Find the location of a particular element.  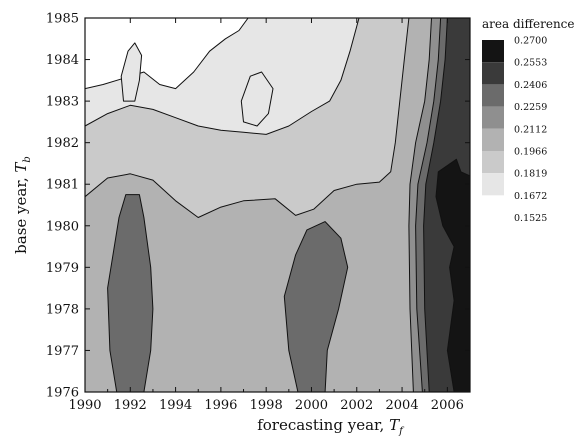

y-tick-label: 1984 is located at coordinates (62, 60).